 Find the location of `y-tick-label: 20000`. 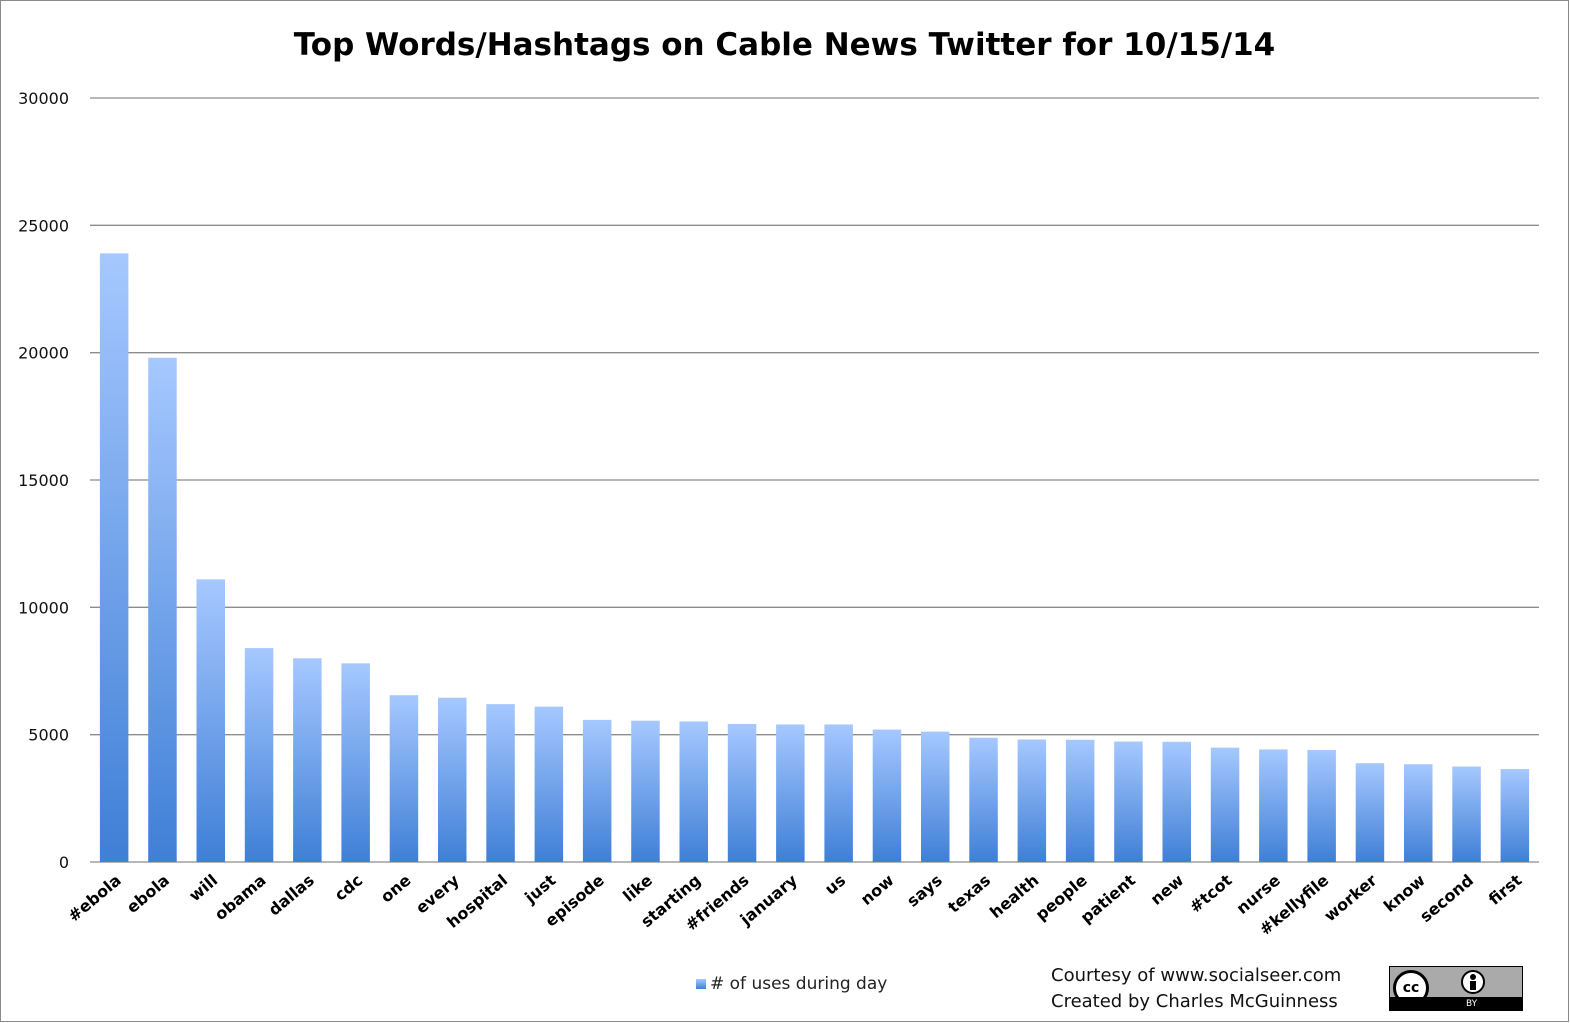

y-tick-label: 20000 is located at coordinates (43, 353).